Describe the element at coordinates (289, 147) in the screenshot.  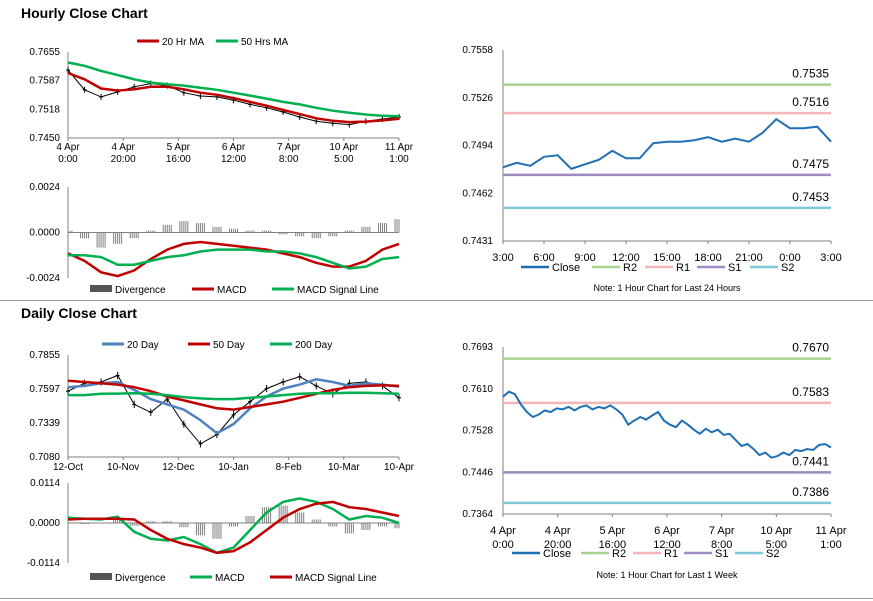
I see `x-tick-label: 7 Apr` at that location.